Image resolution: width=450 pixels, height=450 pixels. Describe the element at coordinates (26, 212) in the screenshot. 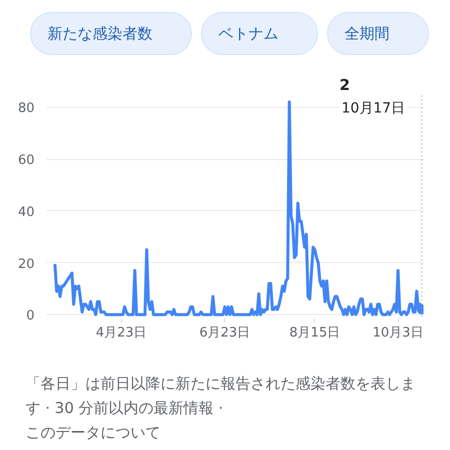

I see `y-tick-label: 40` at that location.